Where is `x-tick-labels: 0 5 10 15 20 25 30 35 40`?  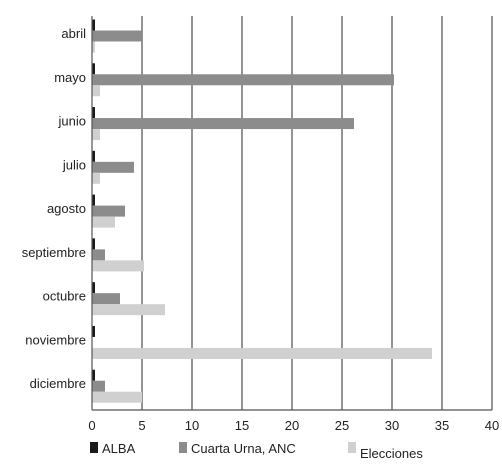
x-tick-labels: 0 5 10 15 20 25 30 35 40 is located at coordinates (293, 425).